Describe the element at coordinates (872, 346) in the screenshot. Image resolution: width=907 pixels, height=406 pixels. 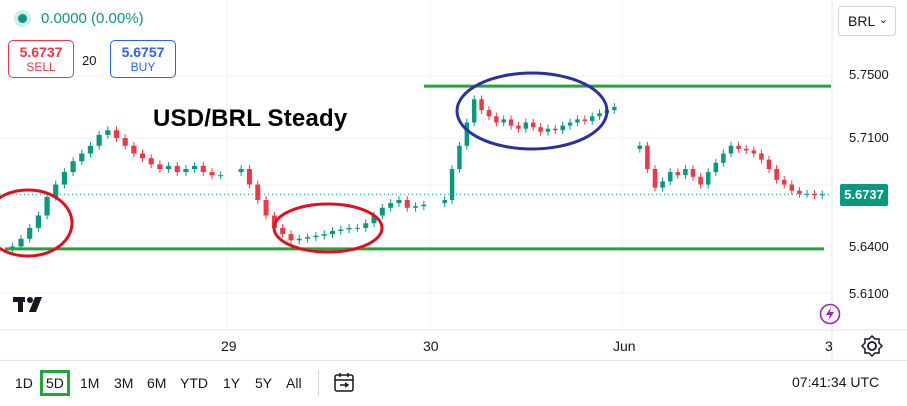
I see `settings-gear-icon` at that location.